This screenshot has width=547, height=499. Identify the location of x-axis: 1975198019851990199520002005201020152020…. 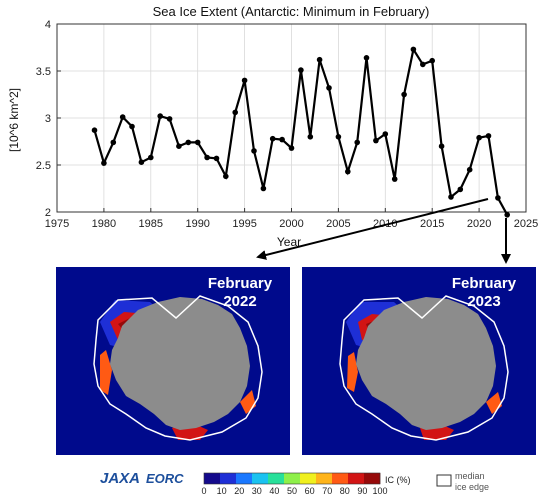
(291, 219).